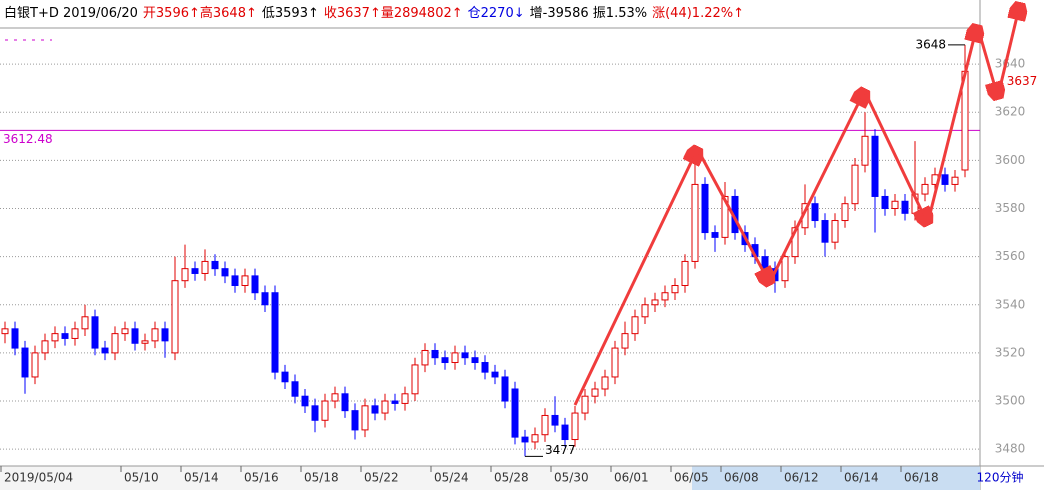 This screenshot has height=494, width=1044. I want to click on header-item: 仓2270↓, so click(496, 13).